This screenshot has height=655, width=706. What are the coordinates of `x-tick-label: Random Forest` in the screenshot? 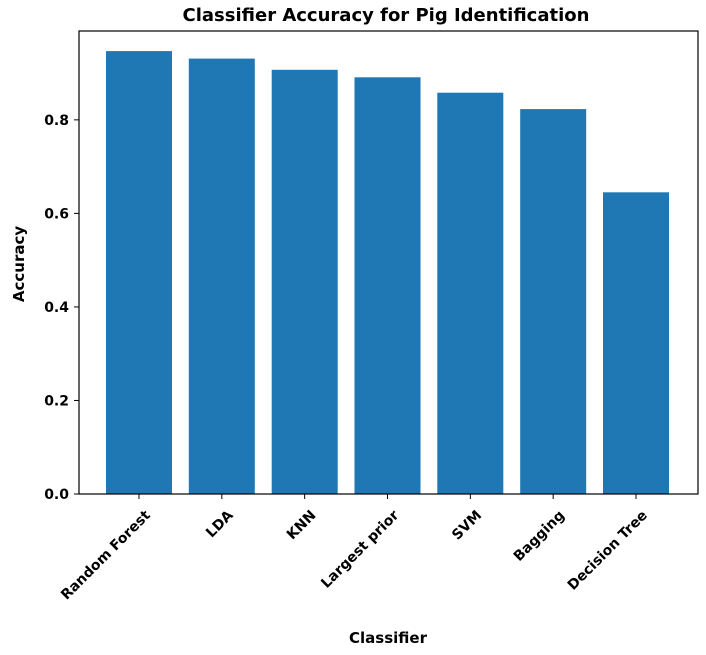 It's located at (106, 555).